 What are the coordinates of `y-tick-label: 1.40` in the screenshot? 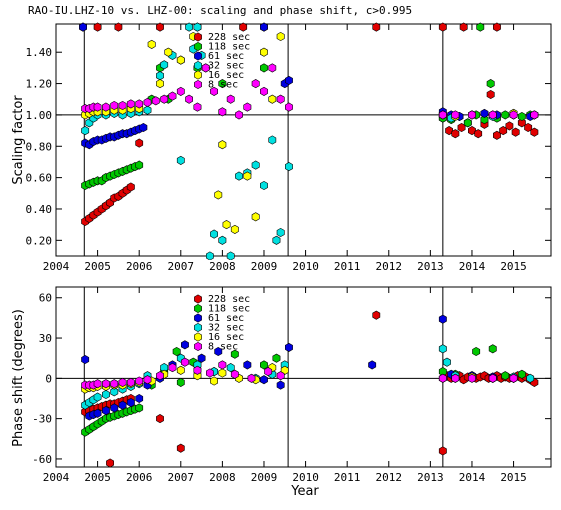 It's located at (39, 52).